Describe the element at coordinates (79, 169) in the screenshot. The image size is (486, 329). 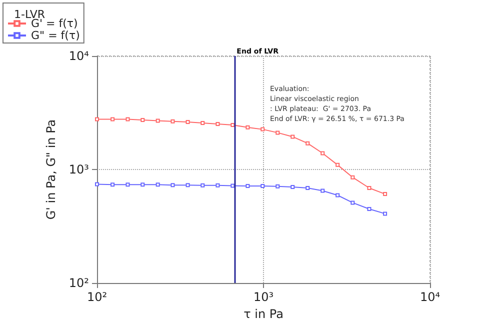
I see `y-tick-label: 10³` at that location.